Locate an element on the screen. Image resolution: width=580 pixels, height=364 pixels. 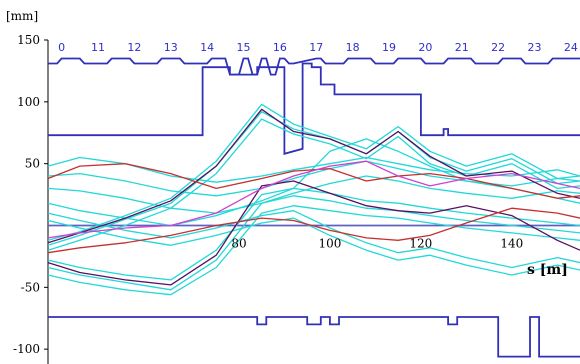
x-tick-label: 80 is located at coordinates (238, 243).